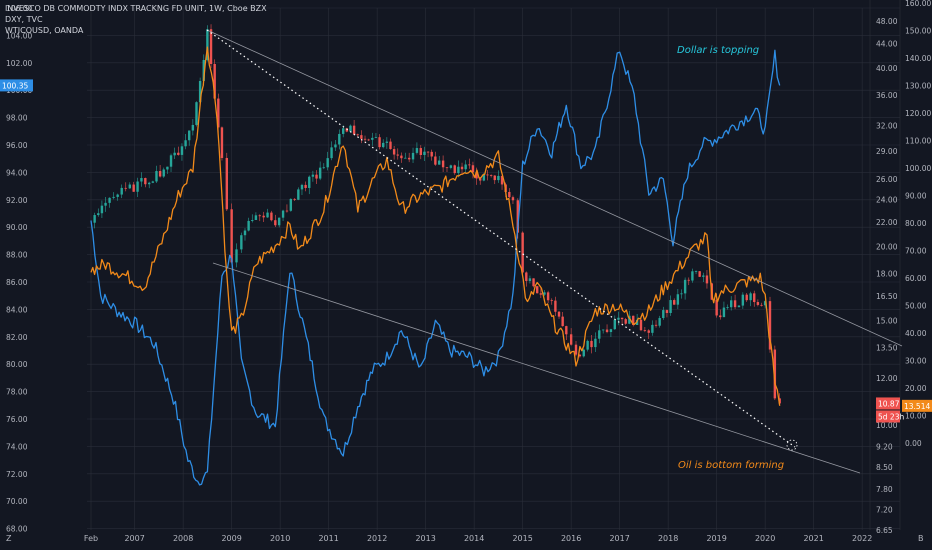  I want to click on oil-badge, so click(917, 405).